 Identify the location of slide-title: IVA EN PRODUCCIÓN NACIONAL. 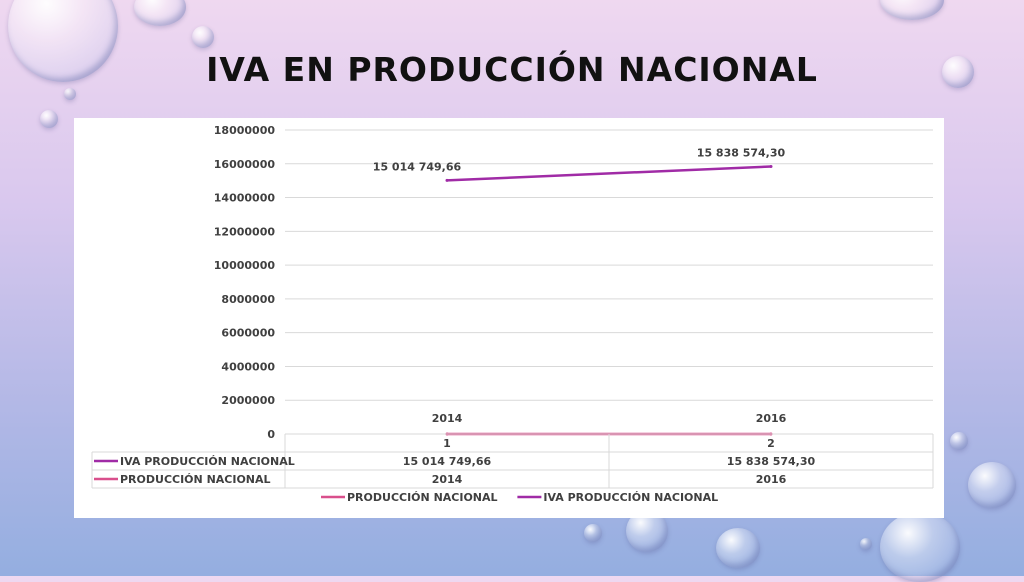
(512, 69).